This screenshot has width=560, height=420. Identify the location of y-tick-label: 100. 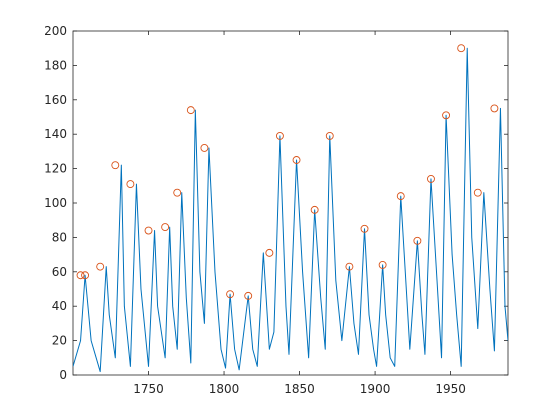
(55, 203).